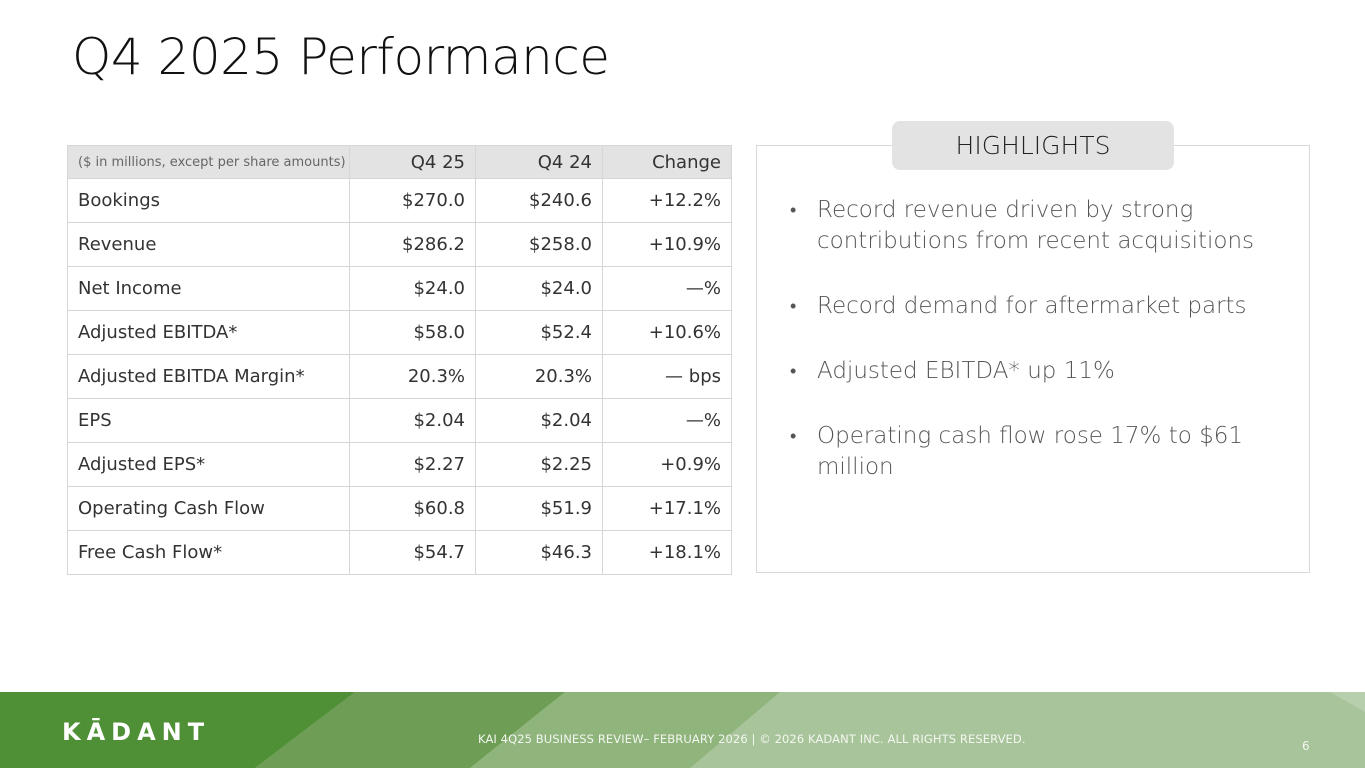 The image size is (1365, 768). Describe the element at coordinates (208, 508) in the screenshot. I see `metric-label: Operating Cash Flow` at that location.